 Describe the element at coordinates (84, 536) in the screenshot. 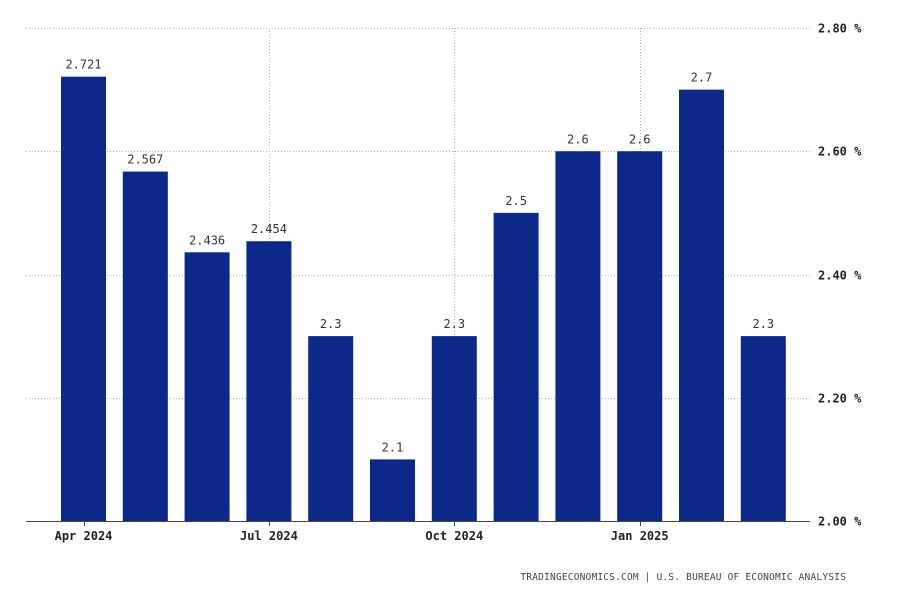

I see `x-tick-label: Apr 2024` at that location.